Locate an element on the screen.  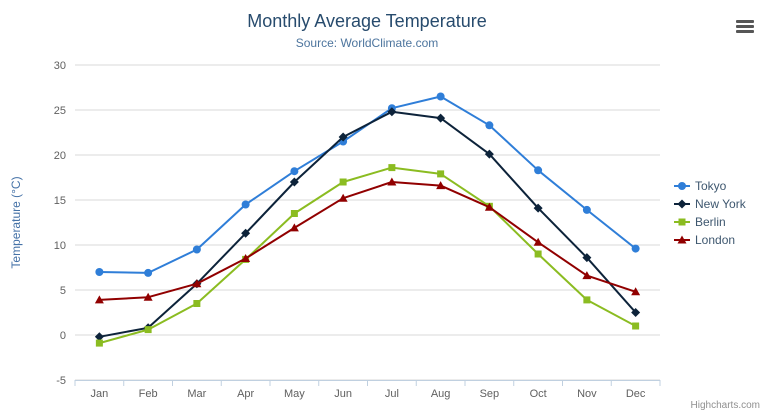
y-axis-tick-label: 25 is located at coordinates (60, 111).